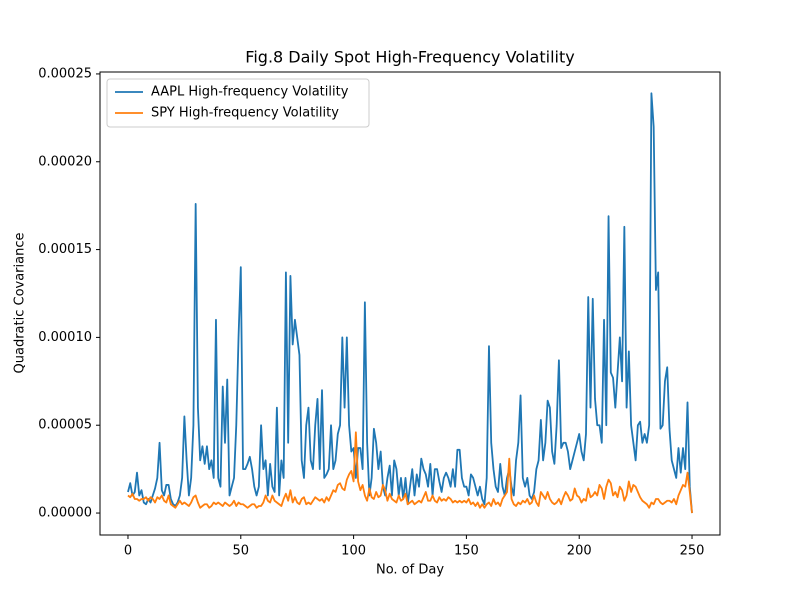  What do you see at coordinates (65, 161) in the screenshot?
I see `y-tick-label: 0.00020` at bounding box center [65, 161].